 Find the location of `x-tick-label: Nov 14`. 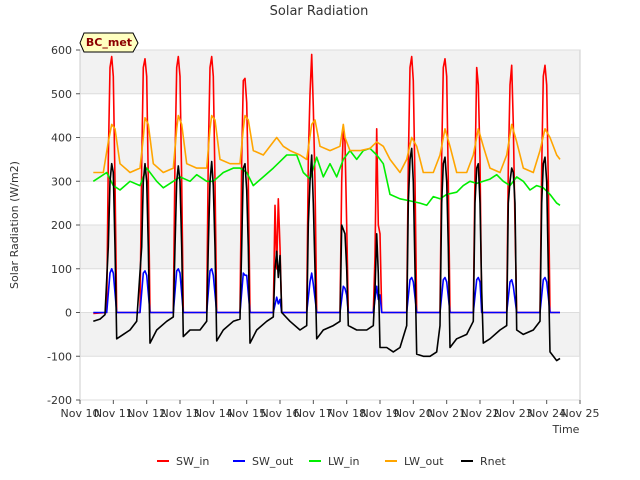

x-tick-label: Nov 14 is located at coordinates (213, 413).